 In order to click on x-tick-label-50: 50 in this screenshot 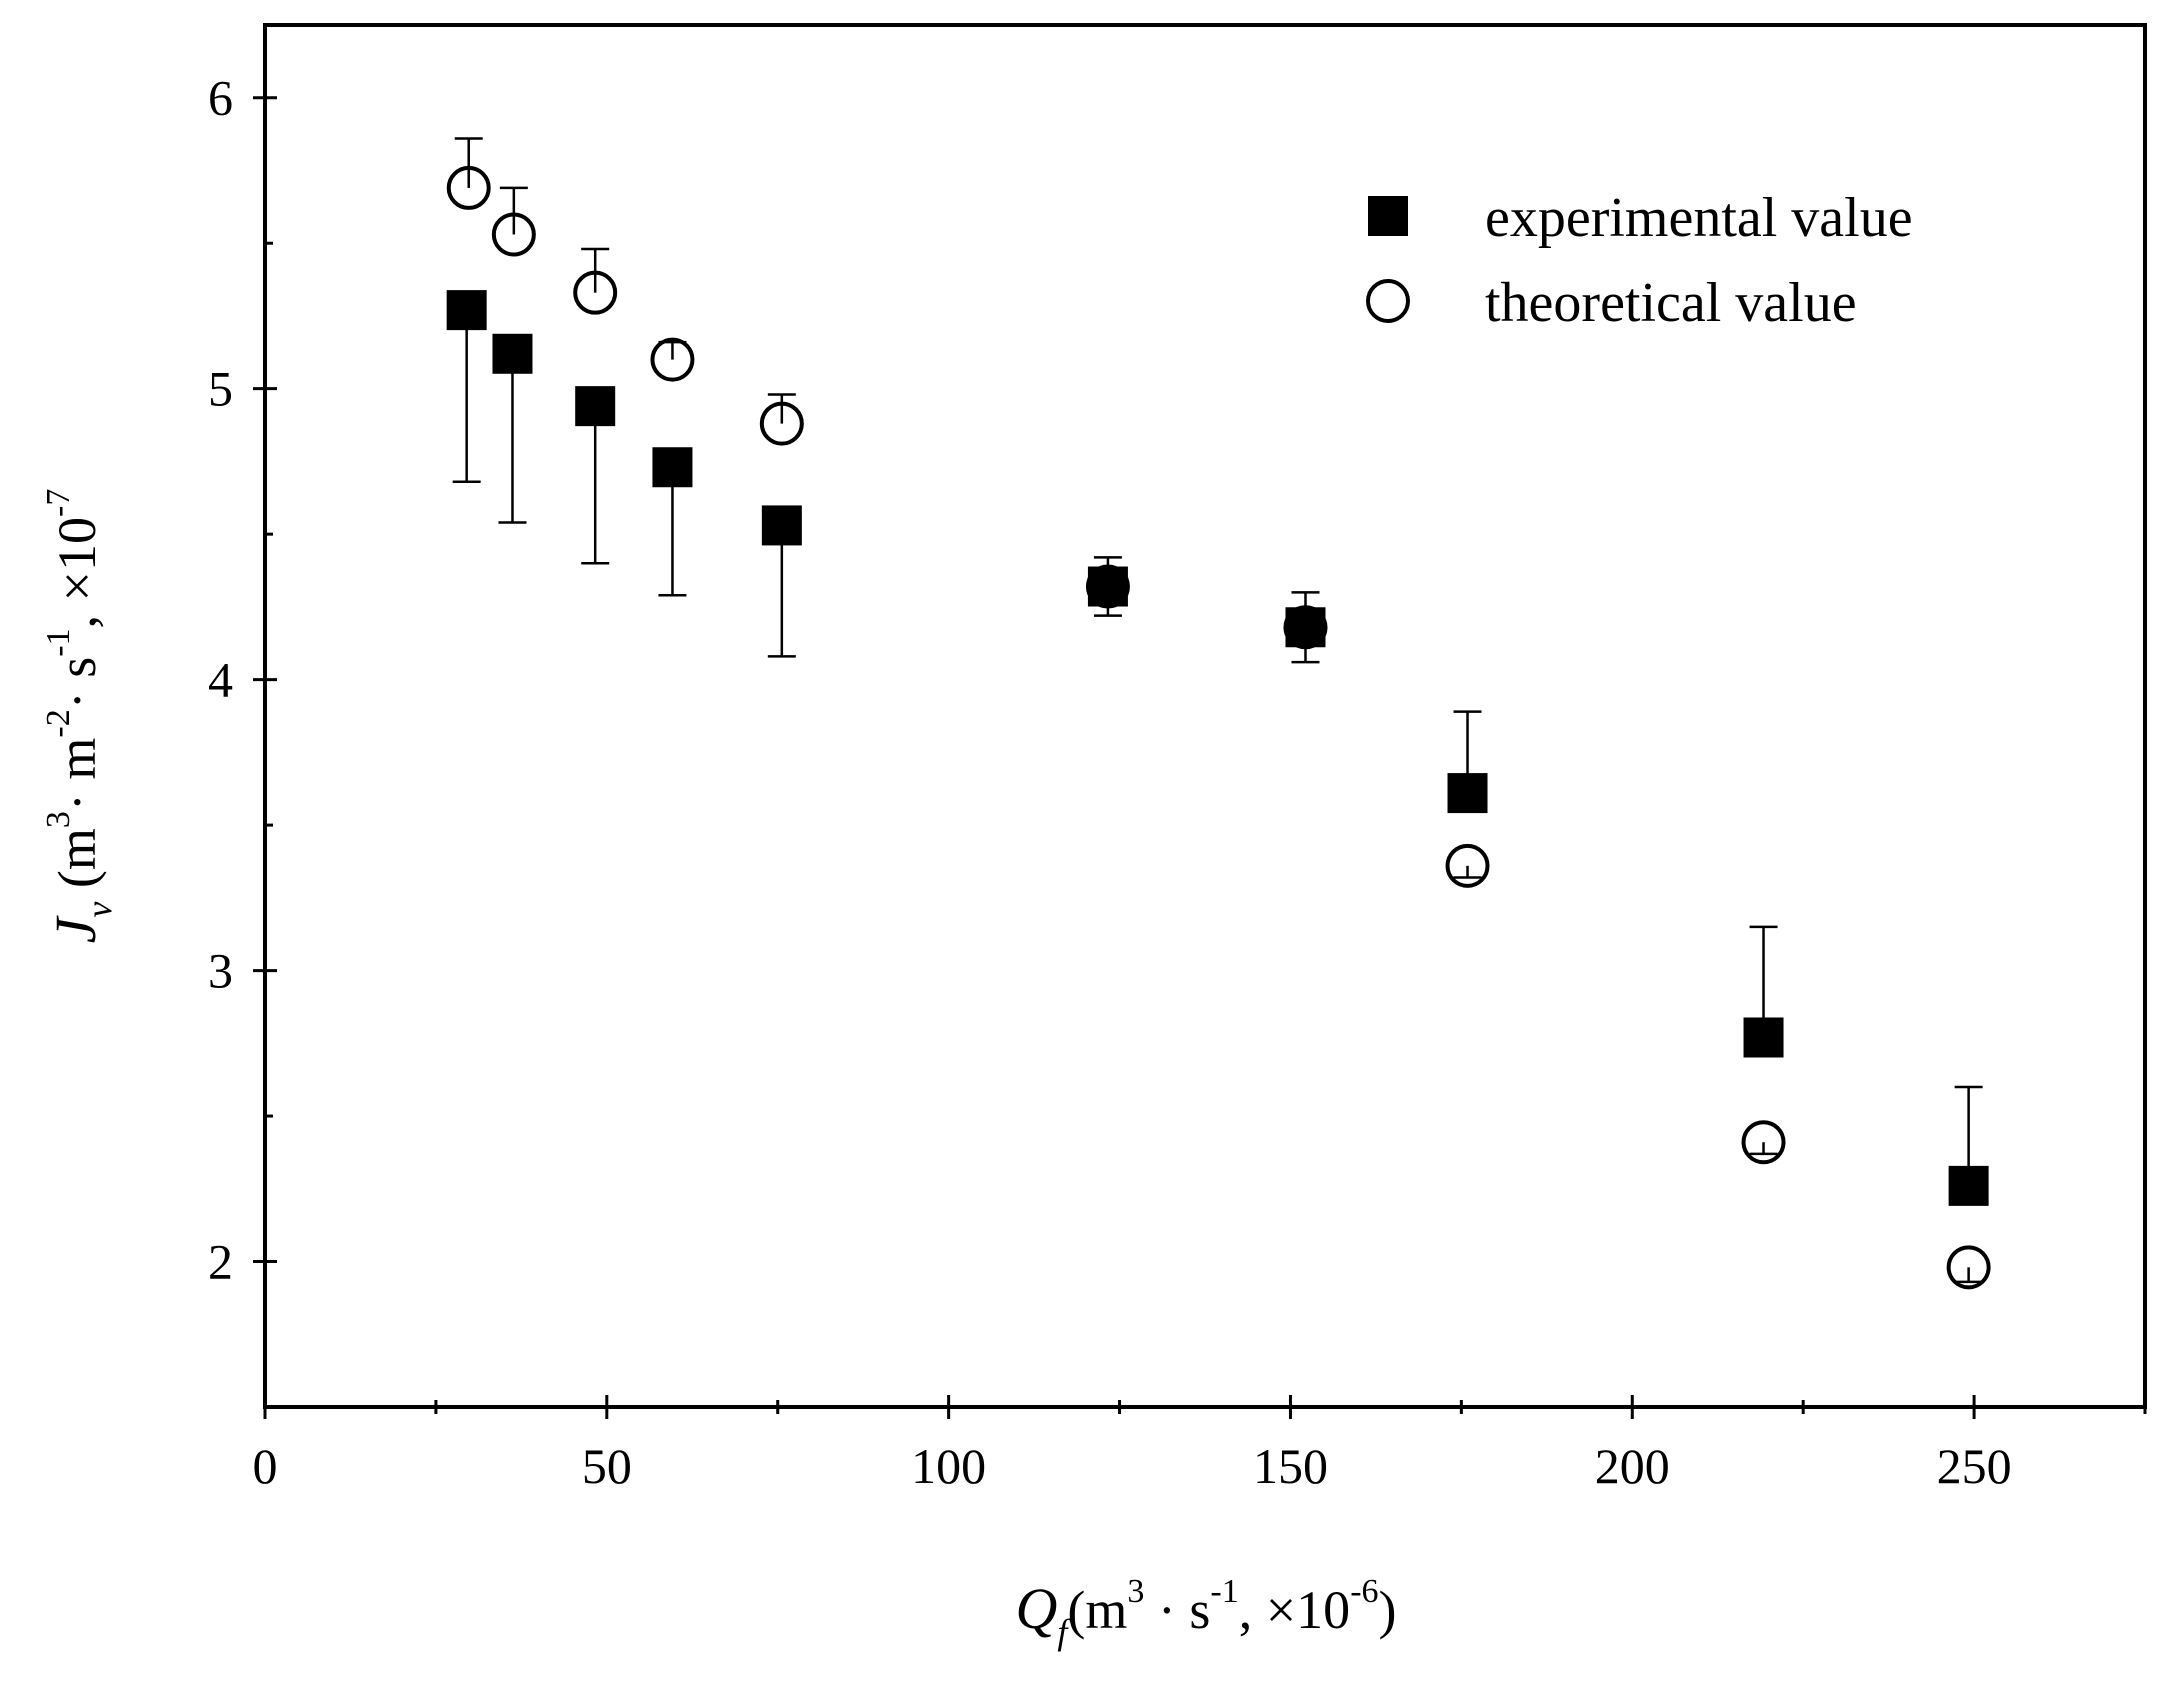, I will do `click(607, 1466)`.